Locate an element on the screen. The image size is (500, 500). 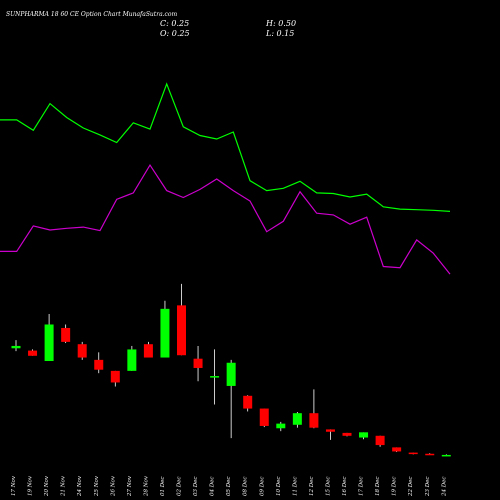
x-tick-label: 12 Dec is located at coordinates (312, 487).